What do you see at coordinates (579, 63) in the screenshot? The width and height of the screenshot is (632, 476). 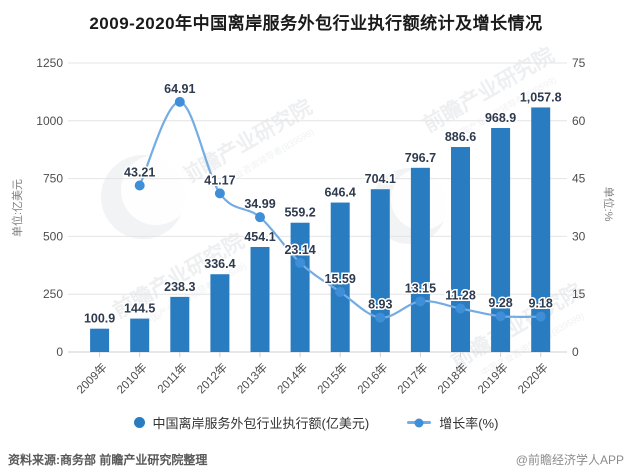 I see `y-axis-tick-right: 75` at bounding box center [579, 63].